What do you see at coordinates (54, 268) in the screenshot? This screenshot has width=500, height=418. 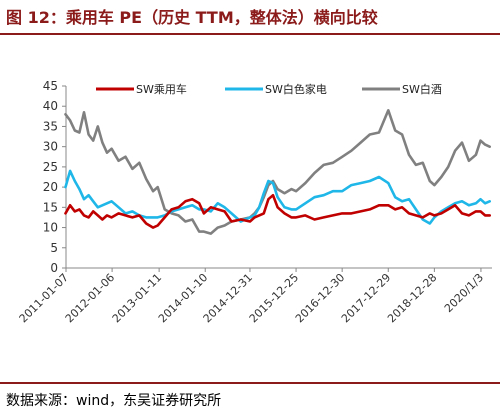 I see `y-tick-label: 0` at bounding box center [54, 268].